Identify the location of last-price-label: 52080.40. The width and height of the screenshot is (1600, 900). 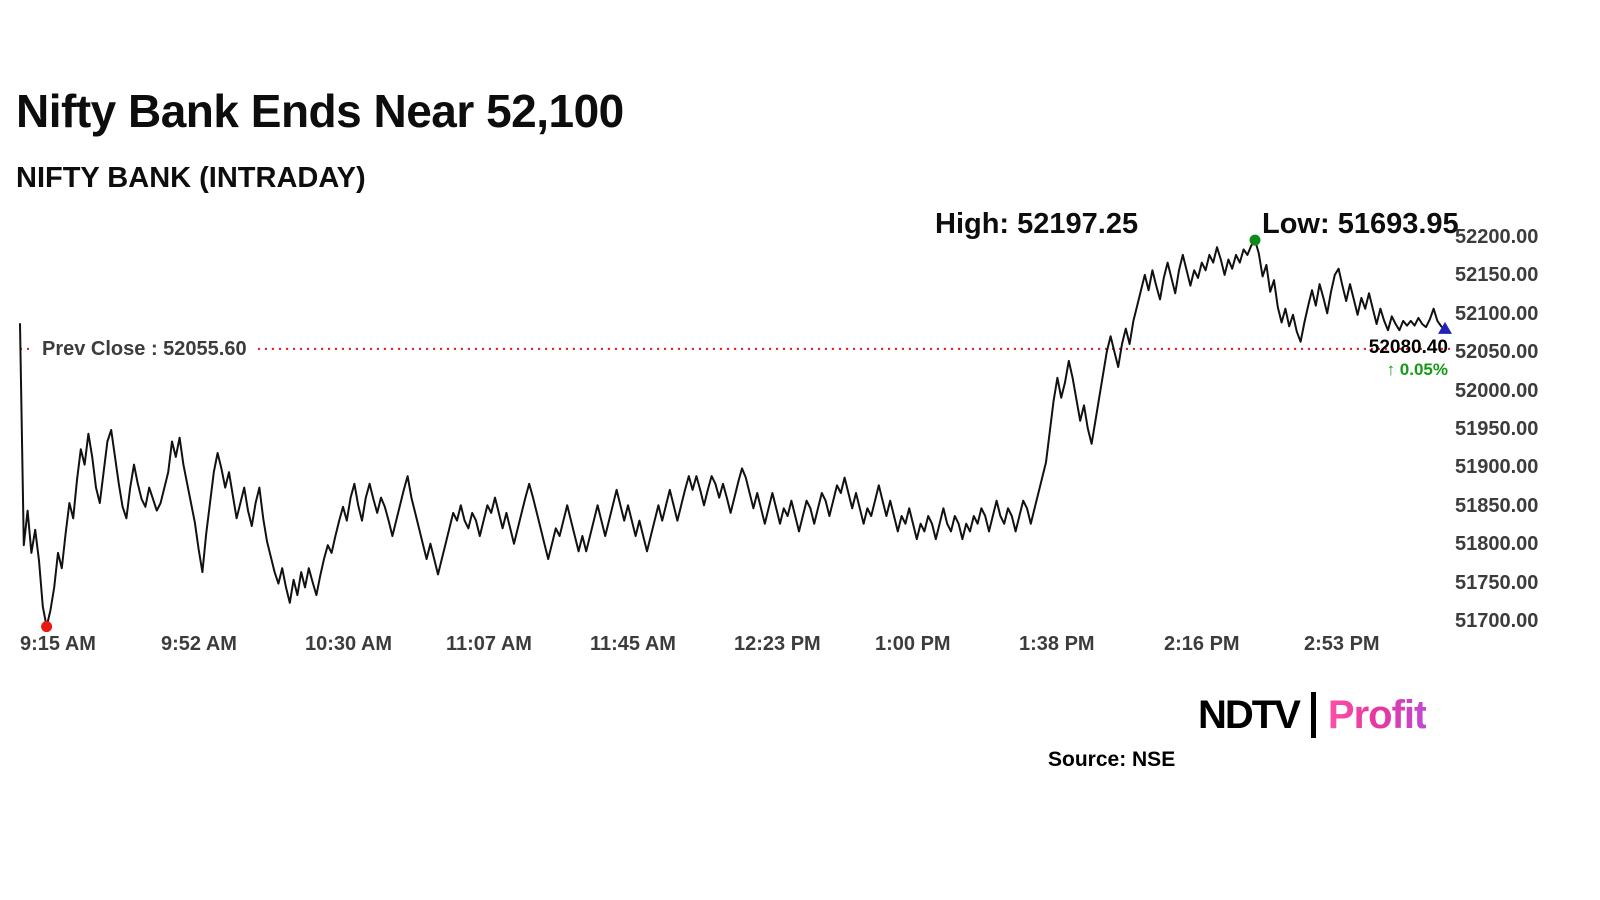
(1408, 347).